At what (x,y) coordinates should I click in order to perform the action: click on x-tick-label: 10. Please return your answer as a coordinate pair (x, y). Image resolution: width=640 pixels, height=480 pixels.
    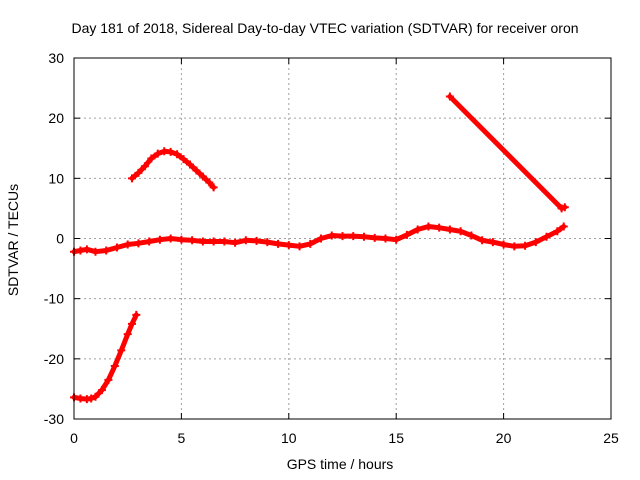
    Looking at the image, I should click on (289, 438).